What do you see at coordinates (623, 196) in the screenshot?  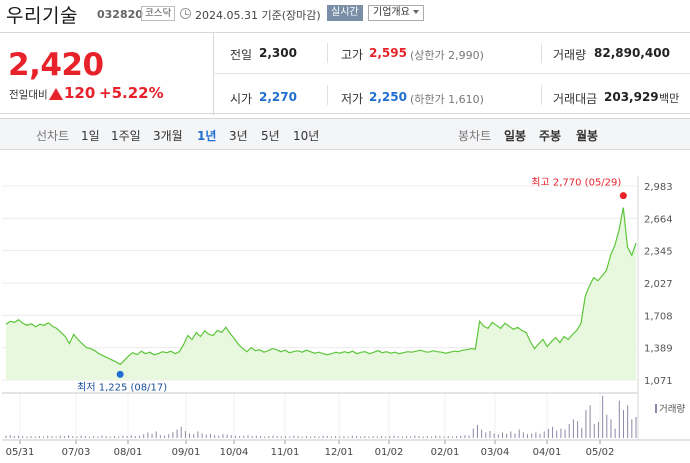 I see `high-marker` at bounding box center [623, 196].